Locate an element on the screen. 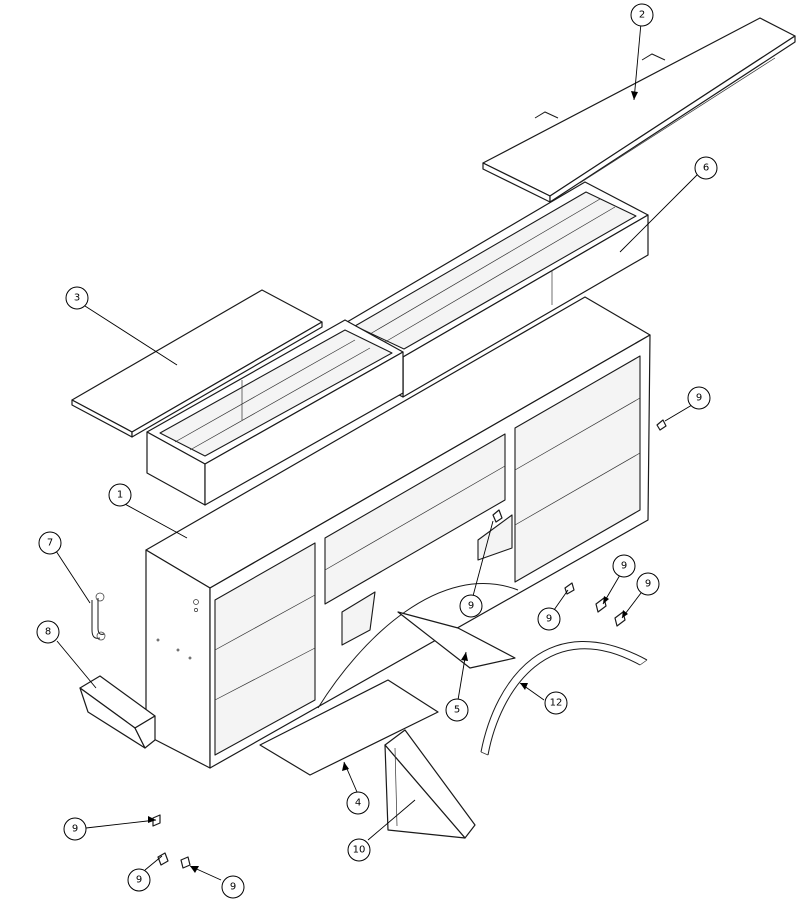  callout-bubble: 1 is located at coordinates (120, 495).